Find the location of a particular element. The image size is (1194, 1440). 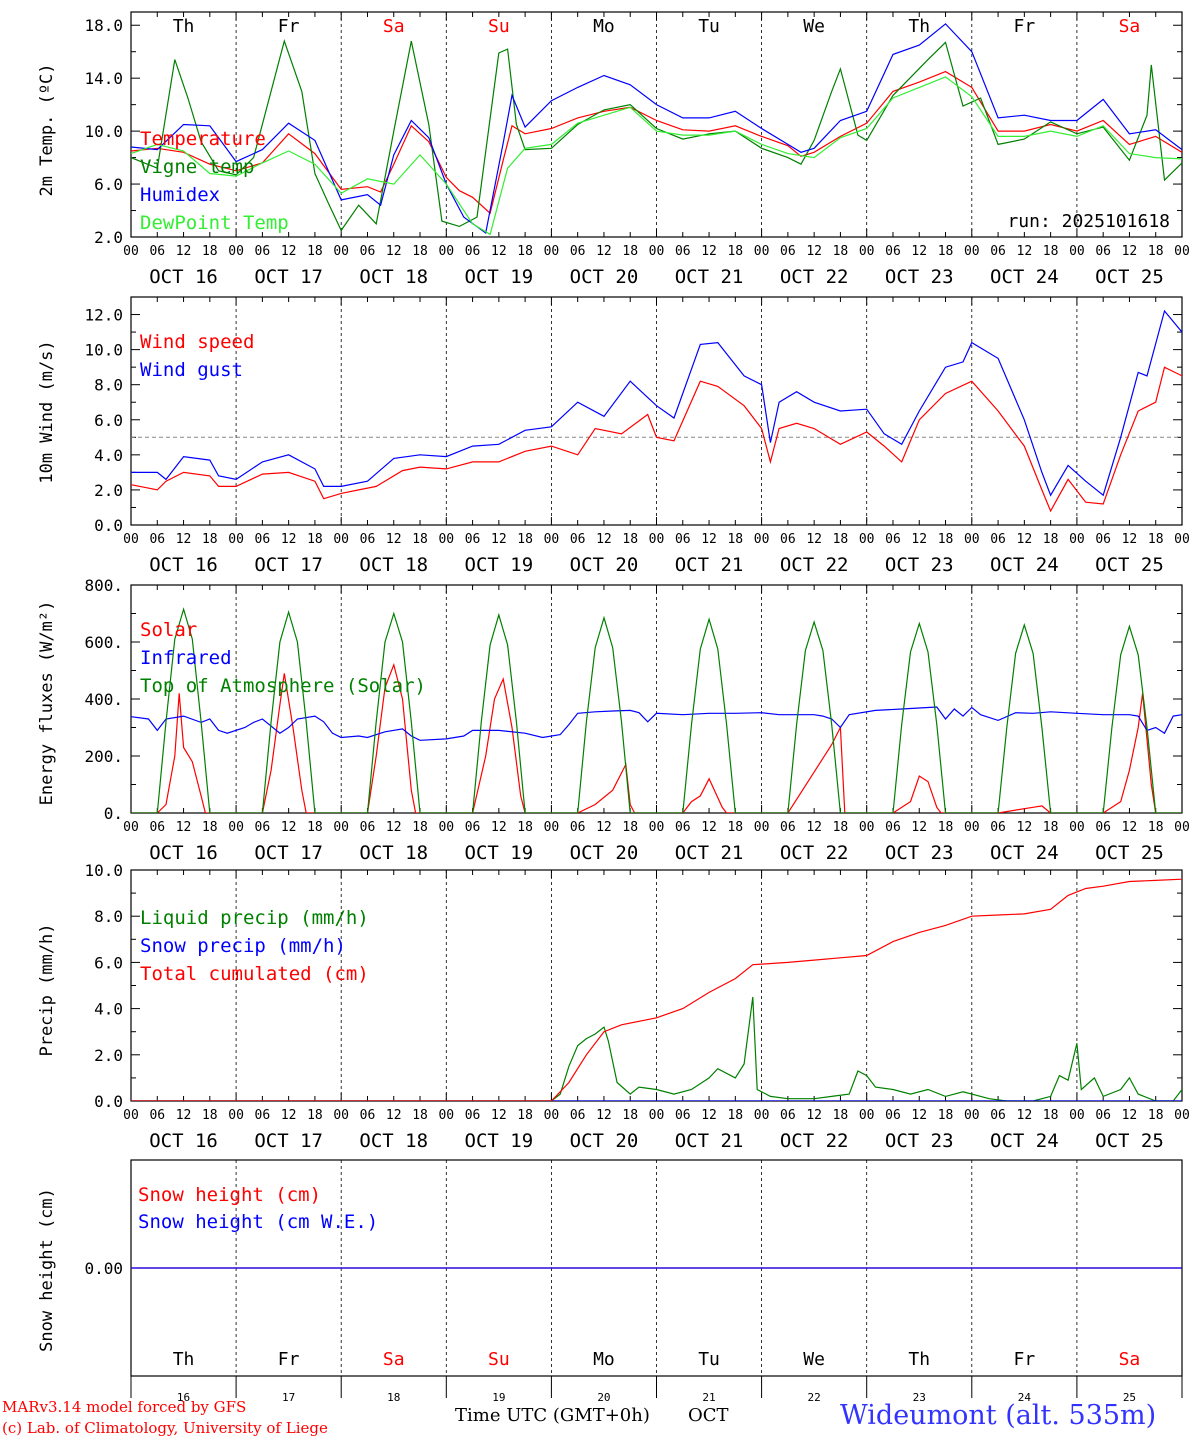

model-credit: MARv3.14 model forced by GFS is located at coordinates (124, 1407).